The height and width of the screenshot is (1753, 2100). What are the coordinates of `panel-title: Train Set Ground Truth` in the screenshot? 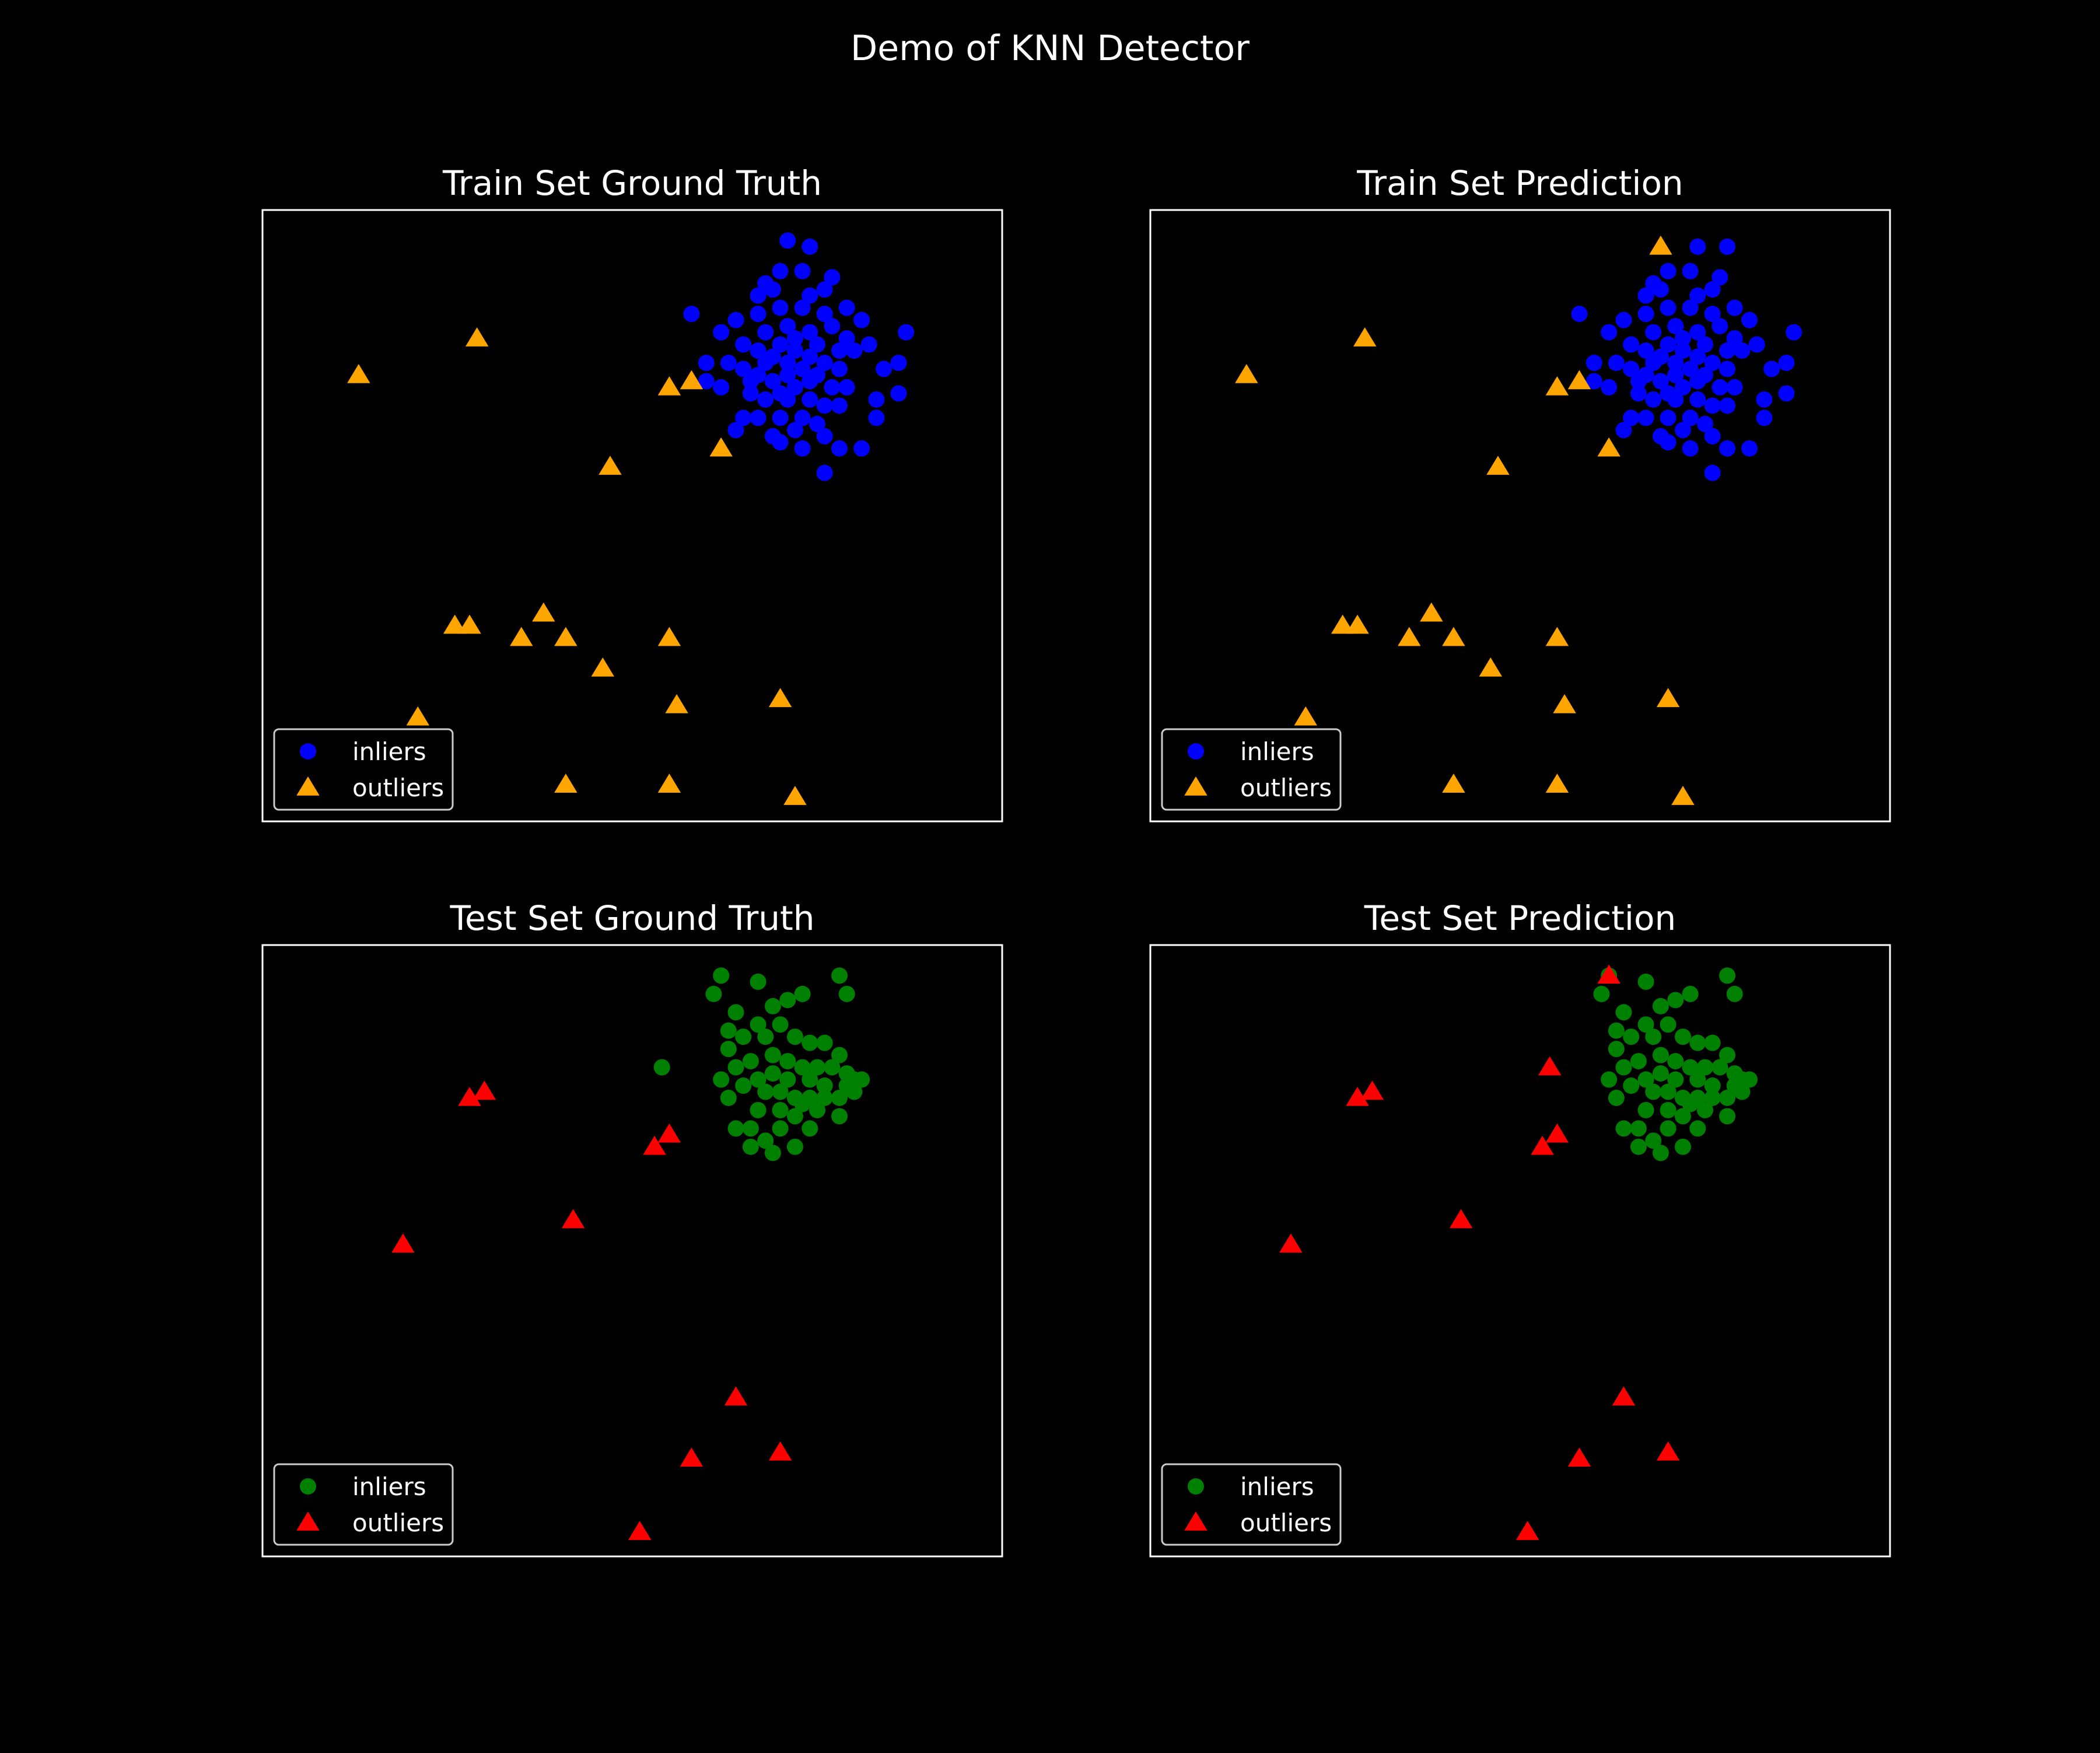 It's located at (632, 183).